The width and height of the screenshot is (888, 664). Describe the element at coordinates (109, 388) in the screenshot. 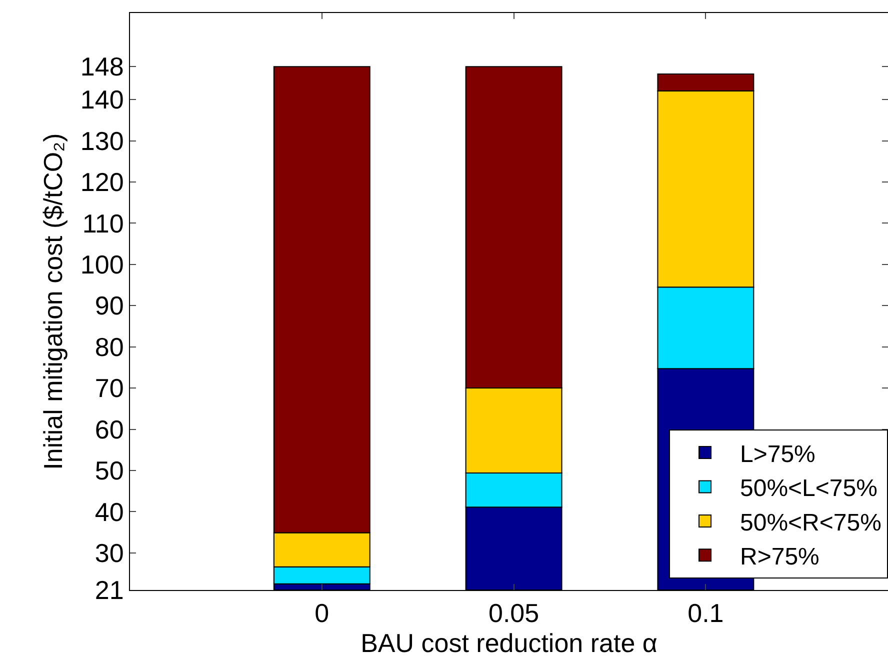

I see `y-tick-label: 70` at that location.